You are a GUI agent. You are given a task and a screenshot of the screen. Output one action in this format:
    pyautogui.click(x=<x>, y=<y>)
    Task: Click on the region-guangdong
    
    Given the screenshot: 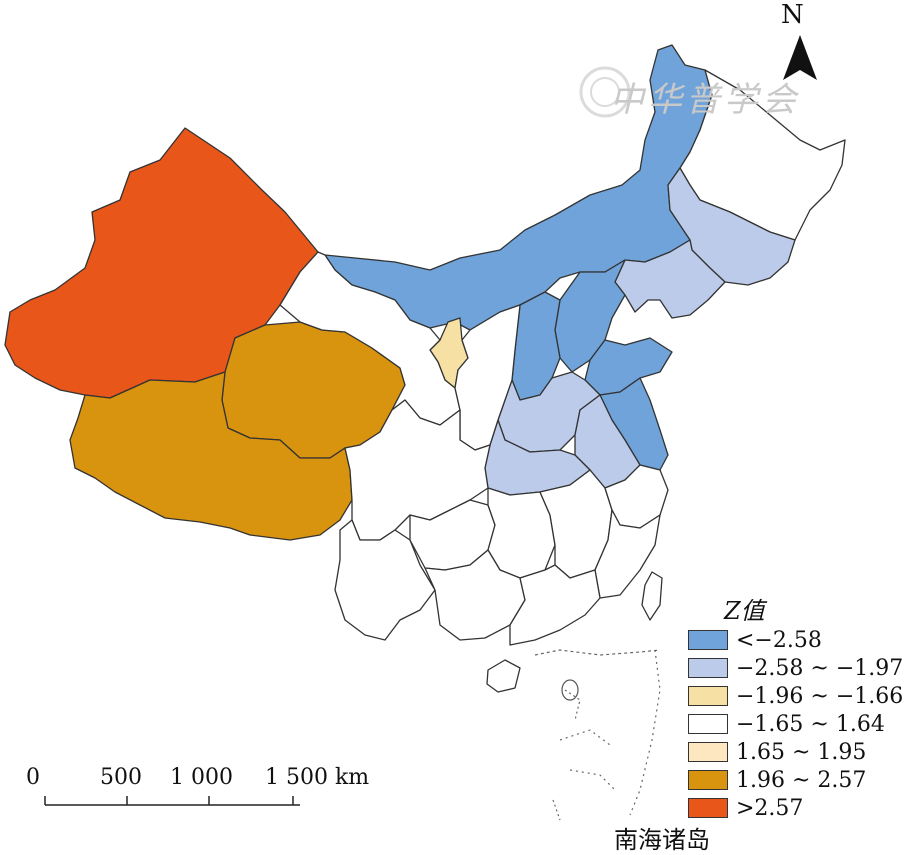 What is the action you would take?
    pyautogui.click(x=555, y=605)
    